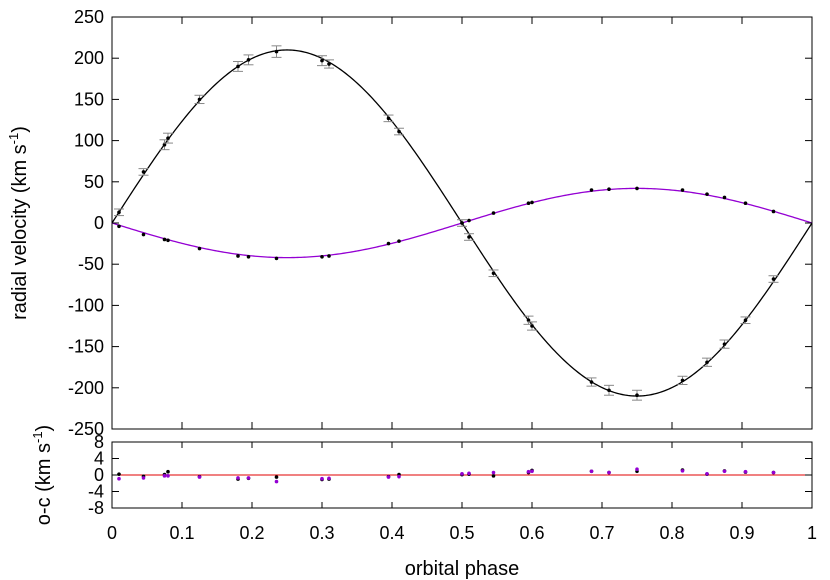 This screenshot has height=580, width=830. What do you see at coordinates (99, 442) in the screenshot?
I see `res-y-tick-label: 8` at bounding box center [99, 442].